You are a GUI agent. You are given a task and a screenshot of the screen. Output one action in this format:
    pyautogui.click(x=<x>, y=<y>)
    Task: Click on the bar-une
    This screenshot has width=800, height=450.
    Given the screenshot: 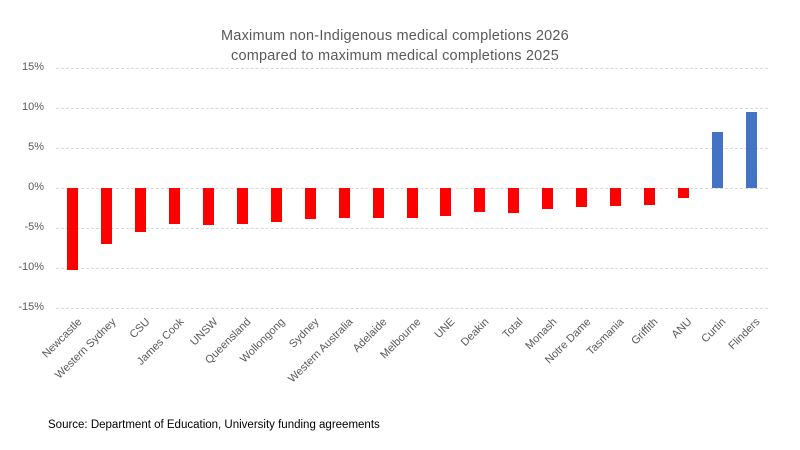 What is the action you would take?
    pyautogui.click(x=446, y=202)
    